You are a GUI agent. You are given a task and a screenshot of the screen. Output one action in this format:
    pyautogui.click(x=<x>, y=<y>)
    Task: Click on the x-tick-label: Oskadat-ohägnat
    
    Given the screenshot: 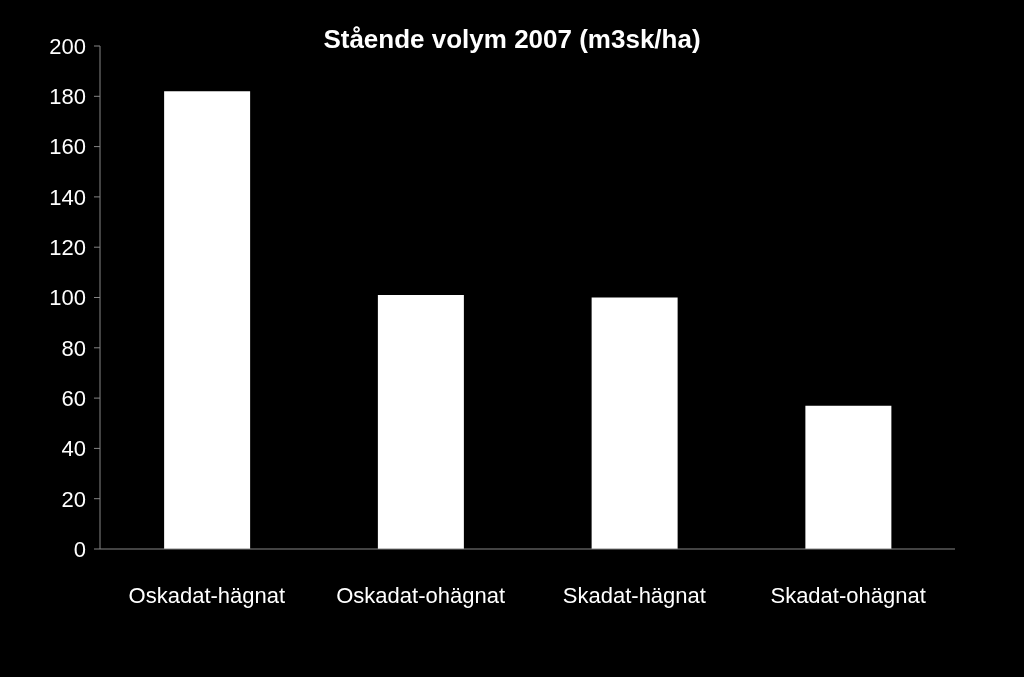 What is the action you would take?
    pyautogui.click(x=421, y=595)
    